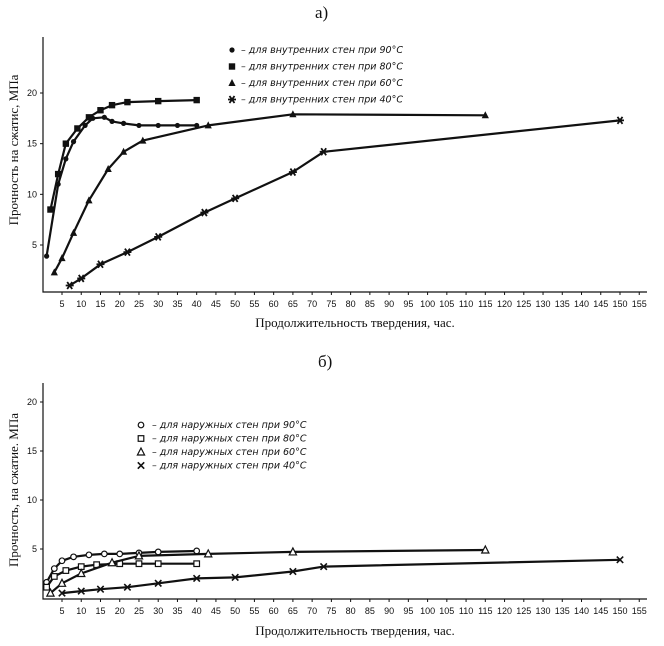 The width and height of the screenshot is (664, 646). What do you see at coordinates (32, 93) in the screenshot?
I see `y-tick-label: 20` at bounding box center [32, 93].